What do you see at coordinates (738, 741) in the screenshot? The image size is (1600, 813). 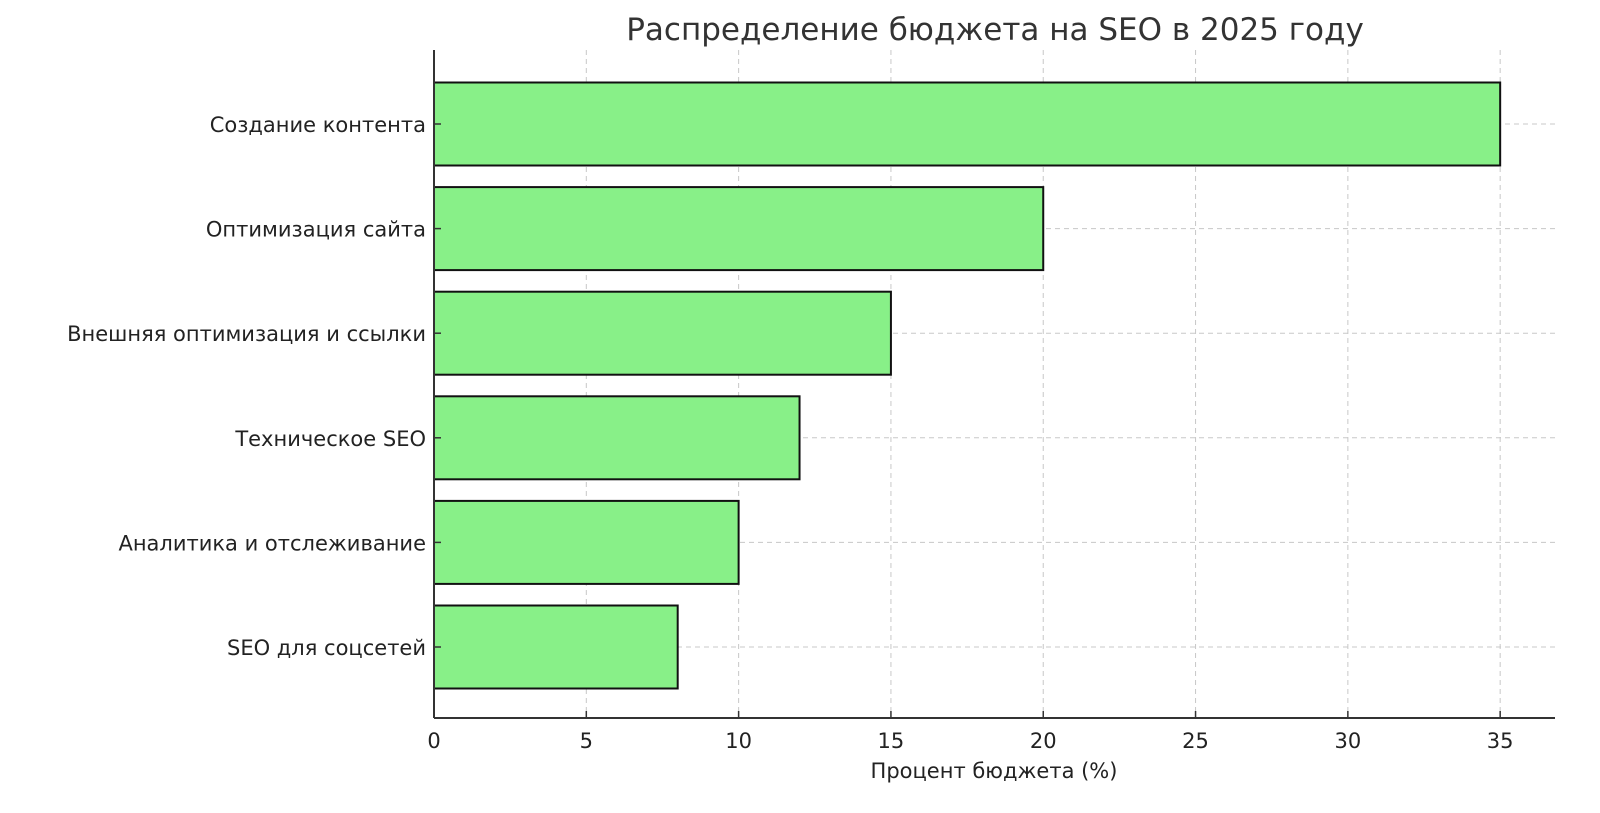 I see `x-tick-label: 10` at bounding box center [738, 741].